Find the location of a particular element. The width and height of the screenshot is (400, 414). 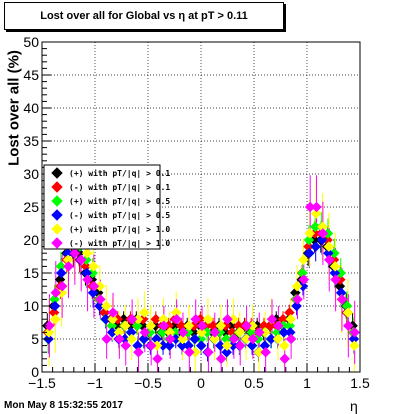

legend-label: (-) with pT/|q| > 1.0 is located at coordinates (119, 243).